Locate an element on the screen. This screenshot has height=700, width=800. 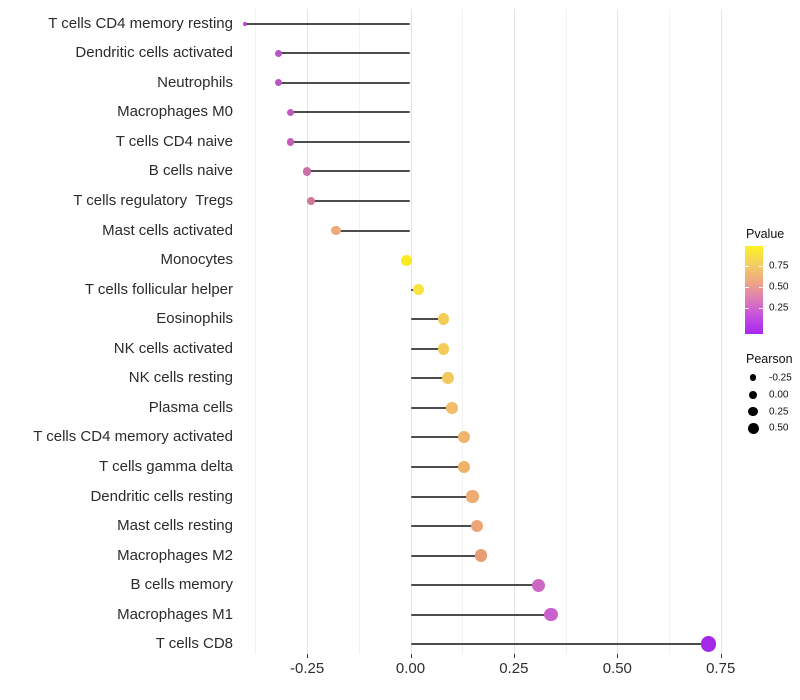
y-axis-label: T cells CD4 memory resting is located at coordinates (140, 23).